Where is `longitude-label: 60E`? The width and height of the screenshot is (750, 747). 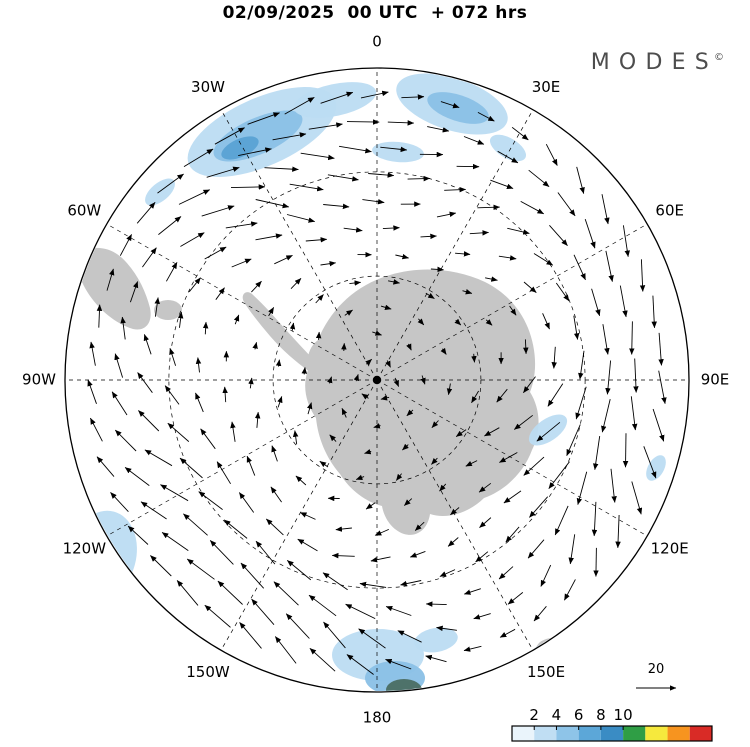
longitude-label: 60E is located at coordinates (669, 211).